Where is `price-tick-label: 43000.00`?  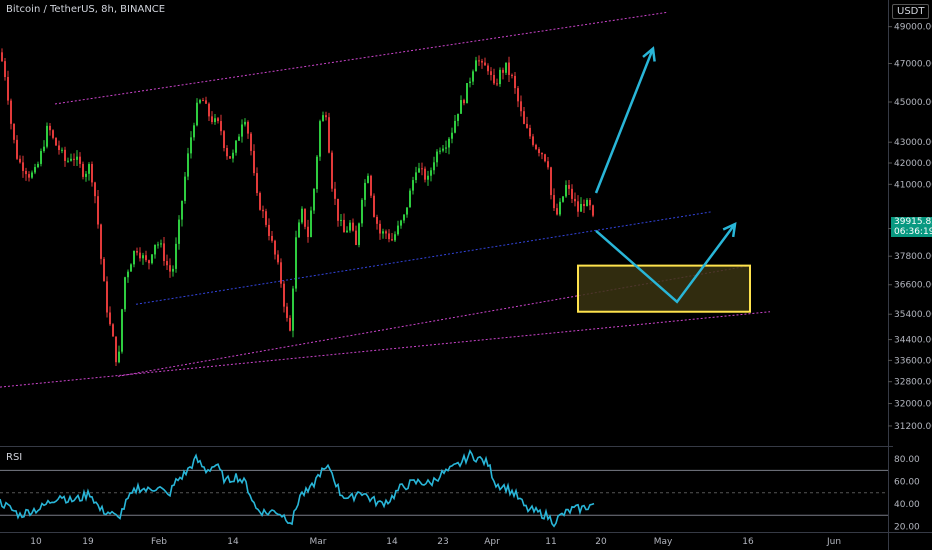 price-tick-label: 43000.00 is located at coordinates (913, 143).